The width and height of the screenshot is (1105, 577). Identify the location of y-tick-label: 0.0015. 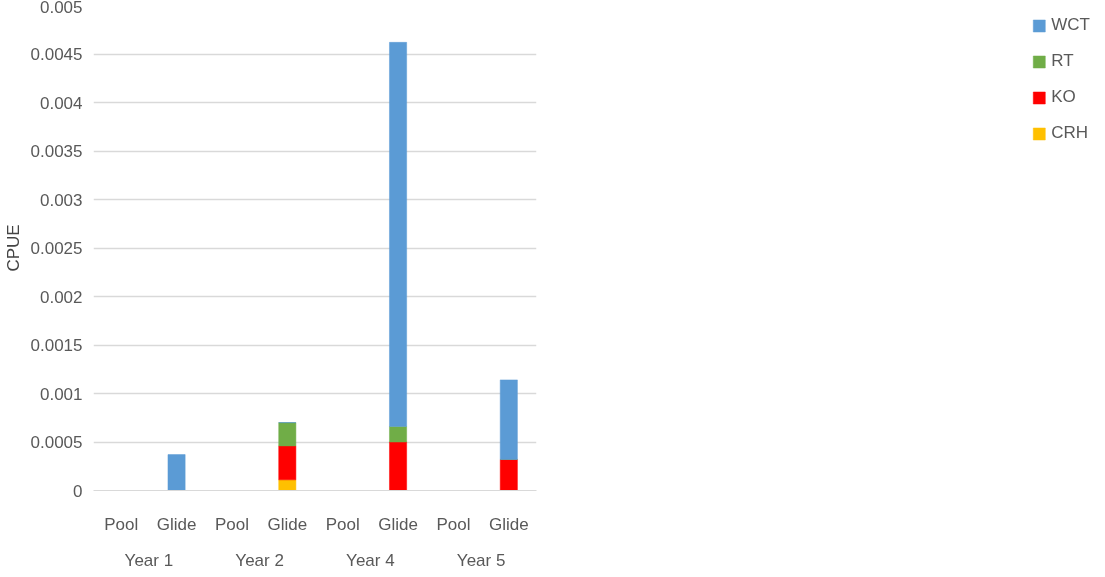
(56, 345).